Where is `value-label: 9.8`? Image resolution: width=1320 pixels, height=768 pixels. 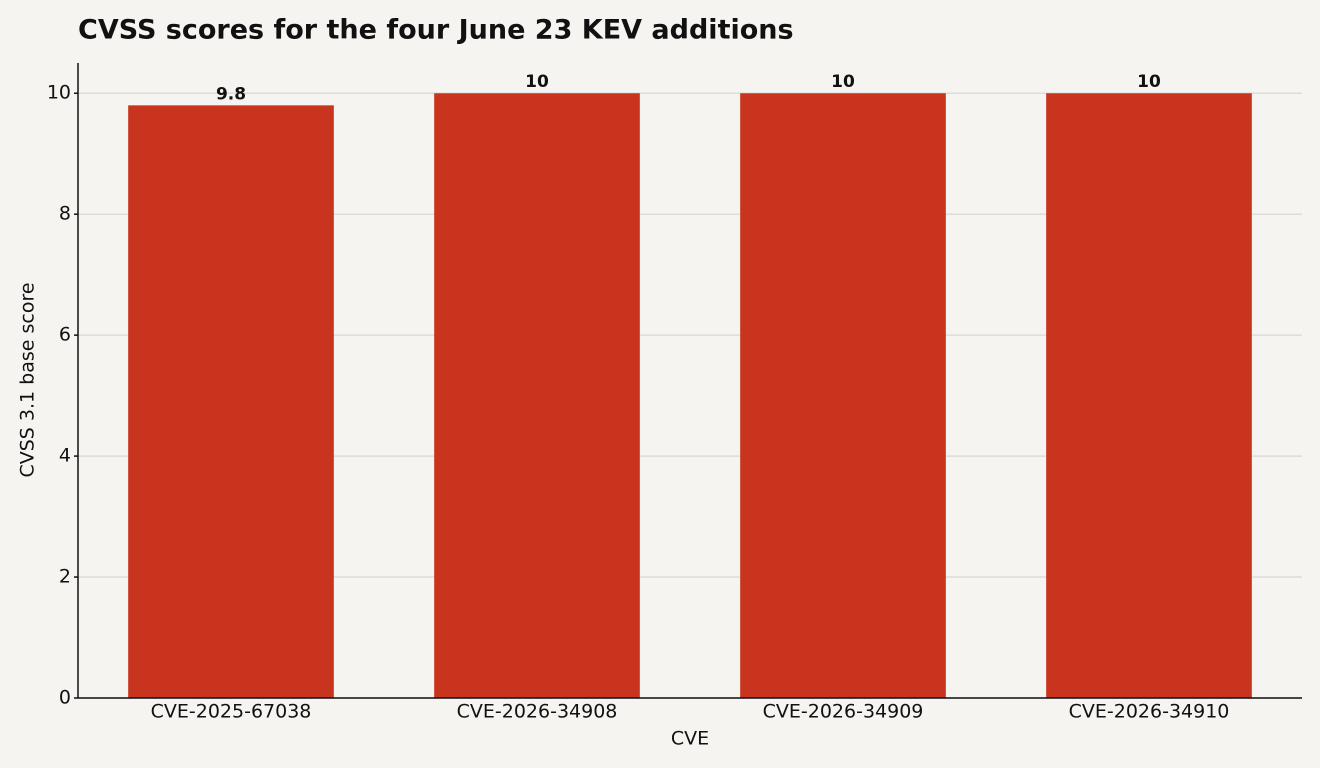
value-label: 9.8 is located at coordinates (231, 94).